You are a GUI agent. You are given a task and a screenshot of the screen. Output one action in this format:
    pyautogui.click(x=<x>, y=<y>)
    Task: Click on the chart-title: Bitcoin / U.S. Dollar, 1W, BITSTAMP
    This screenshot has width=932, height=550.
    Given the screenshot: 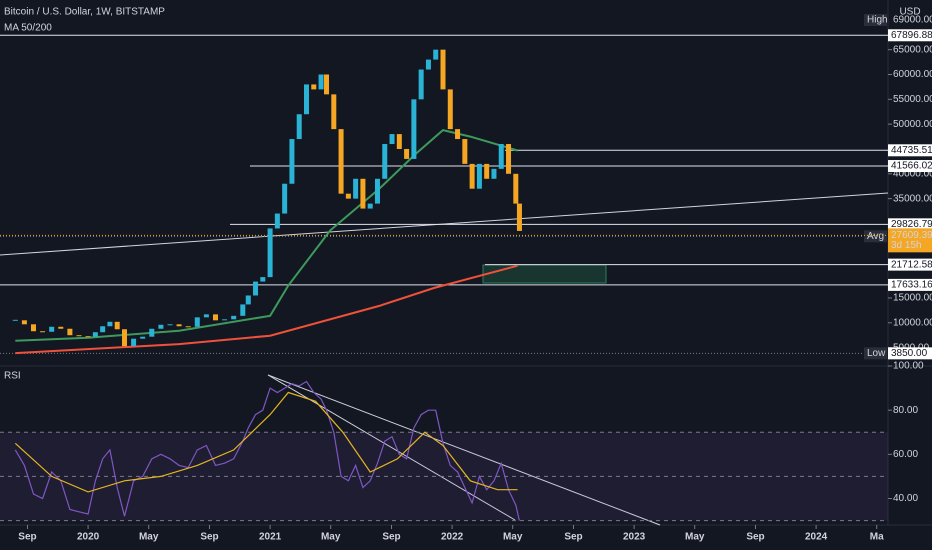 What is the action you would take?
    pyautogui.click(x=84, y=12)
    